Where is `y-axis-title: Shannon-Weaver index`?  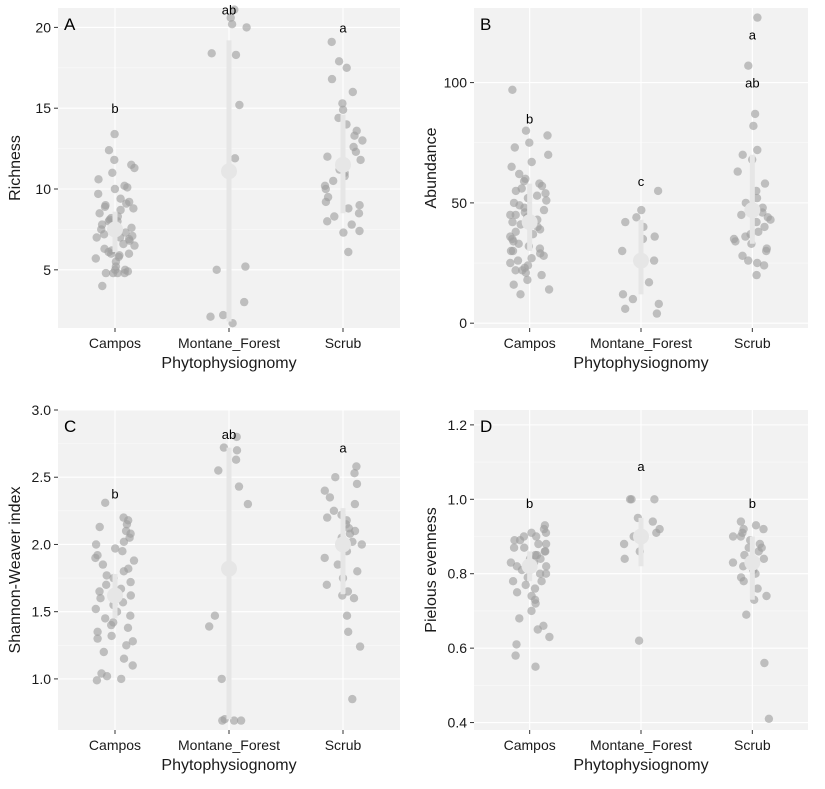 y-axis-title: Shannon-Weaver index is located at coordinates (15, 570).